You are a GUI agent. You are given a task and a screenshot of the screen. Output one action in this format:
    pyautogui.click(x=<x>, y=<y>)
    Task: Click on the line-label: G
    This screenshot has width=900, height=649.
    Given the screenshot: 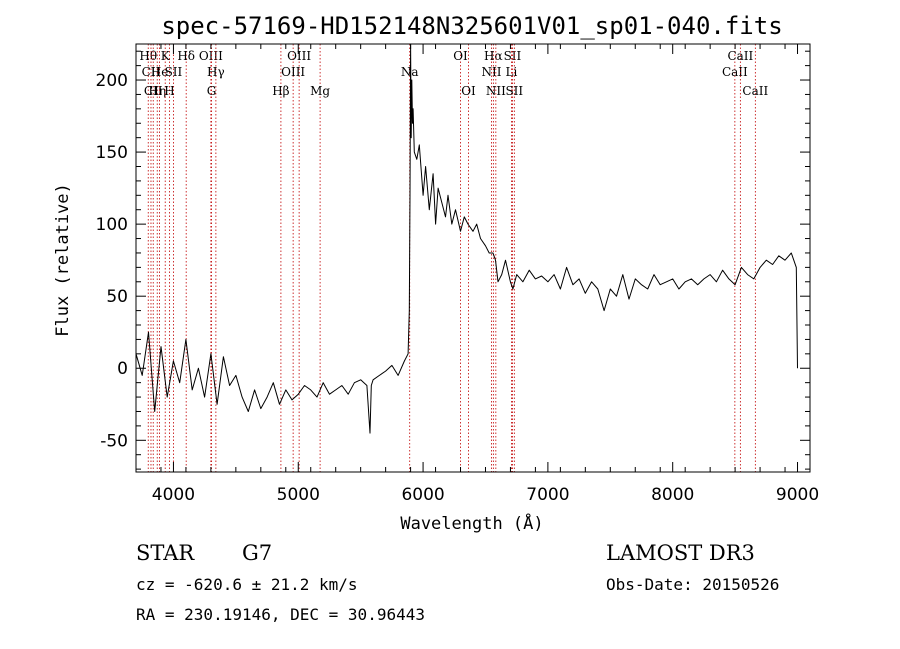 What is the action you would take?
    pyautogui.click(x=212, y=91)
    